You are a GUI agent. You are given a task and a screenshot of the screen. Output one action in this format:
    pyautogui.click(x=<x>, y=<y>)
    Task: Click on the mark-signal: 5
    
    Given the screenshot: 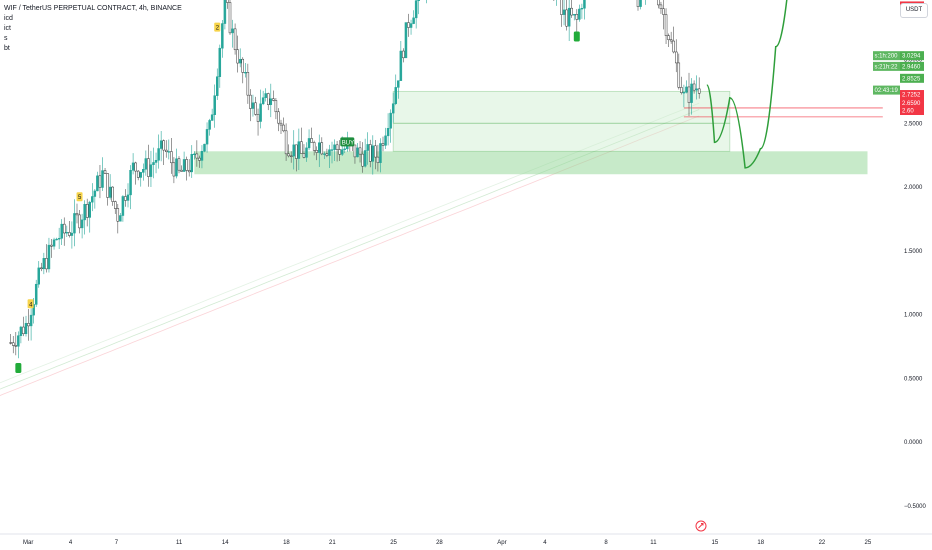 What is the action you would take?
    pyautogui.click(x=79, y=197)
    